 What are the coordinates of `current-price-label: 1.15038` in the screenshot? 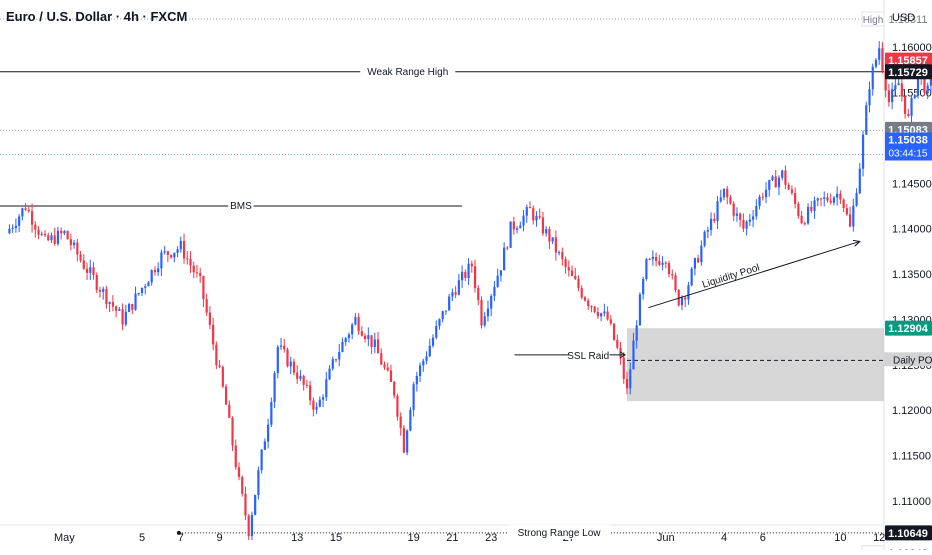 It's located at (908, 141).